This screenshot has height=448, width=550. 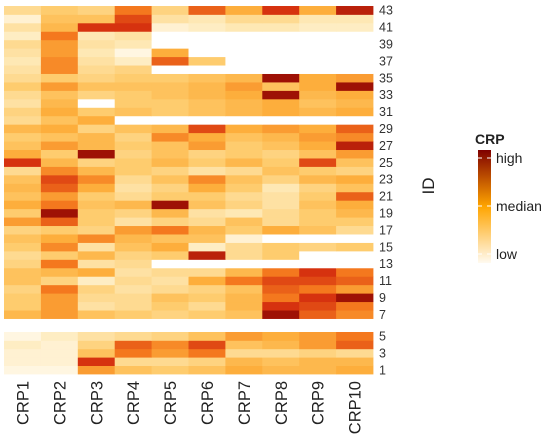 I want to click on y-tick-label: 29, so click(x=386, y=129).